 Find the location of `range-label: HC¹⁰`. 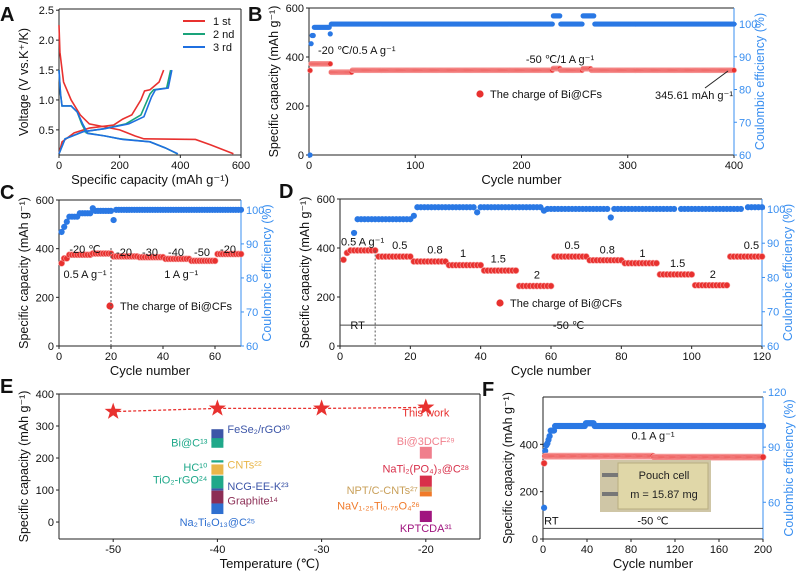

range-label: HC¹⁰ is located at coordinates (195, 468).